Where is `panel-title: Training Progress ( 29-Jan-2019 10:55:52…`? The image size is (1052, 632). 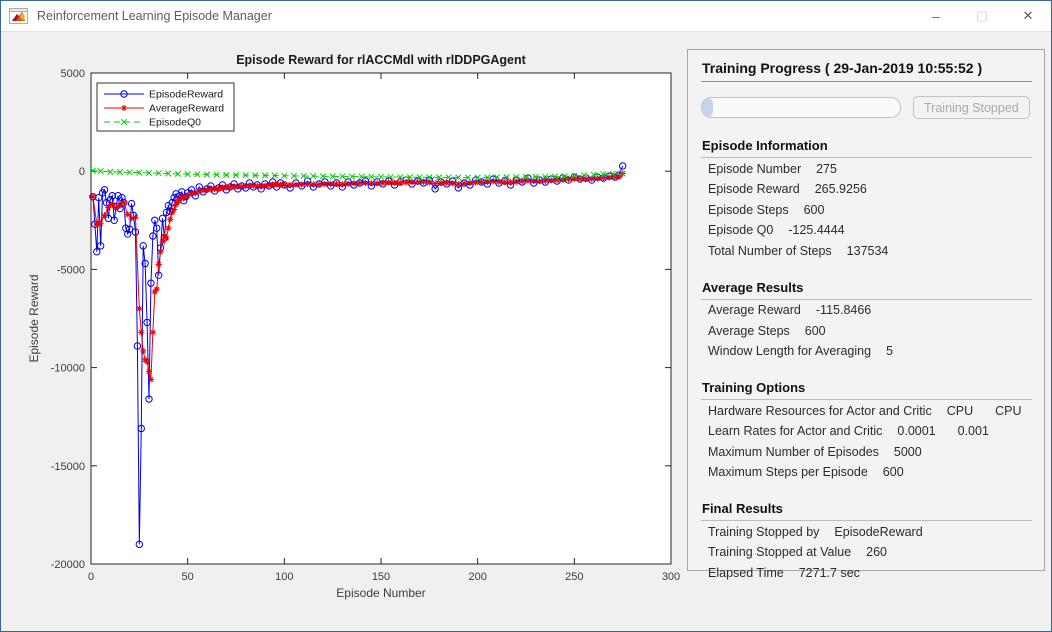
panel-title: Training Progress ( 29-Jan-2019 10:55:52… is located at coordinates (866, 70).